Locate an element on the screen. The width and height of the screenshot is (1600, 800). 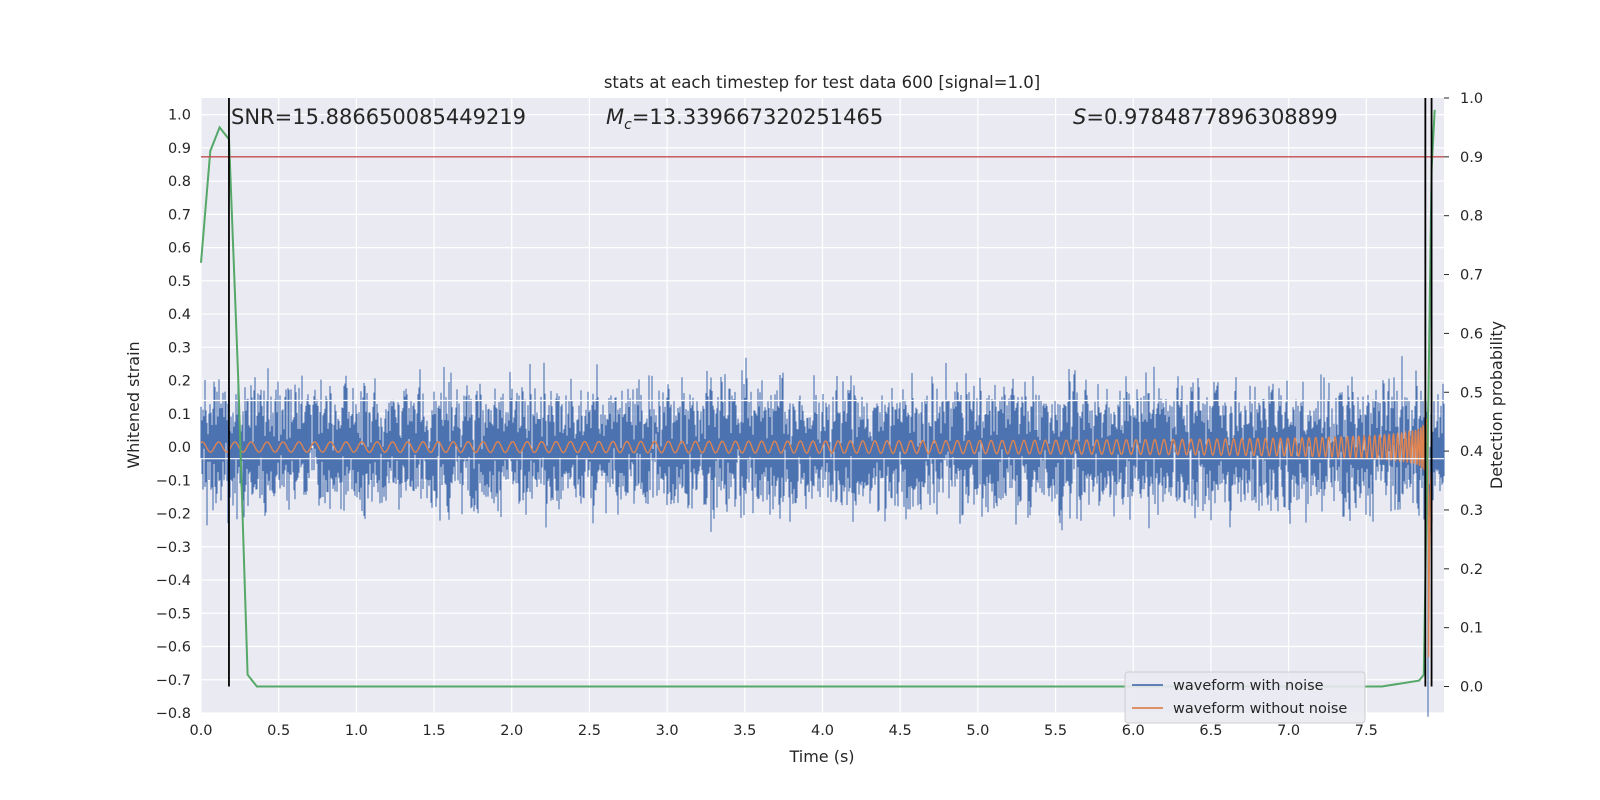
snr-annotation: SNR=15.886650085449219 is located at coordinates (378, 117).